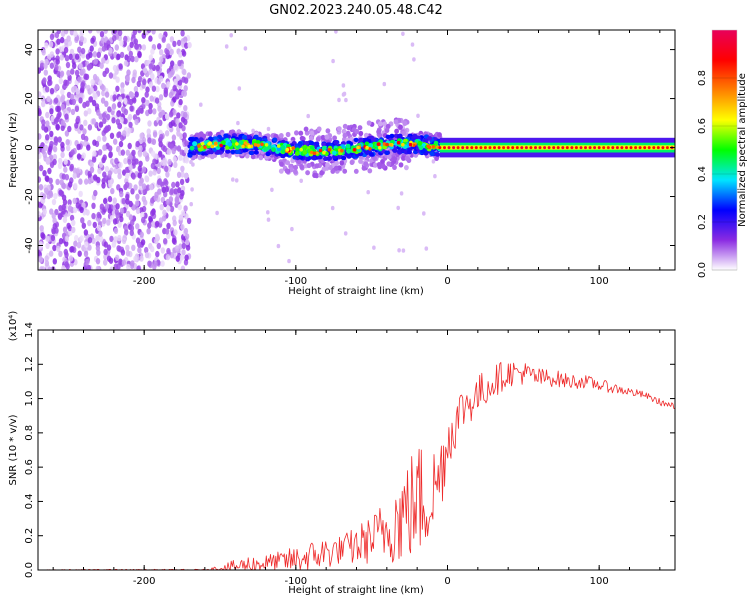  Describe the element at coordinates (356, 291) in the screenshot. I see `spectrogram-xlabel: Height of straight line (km)` at that location.